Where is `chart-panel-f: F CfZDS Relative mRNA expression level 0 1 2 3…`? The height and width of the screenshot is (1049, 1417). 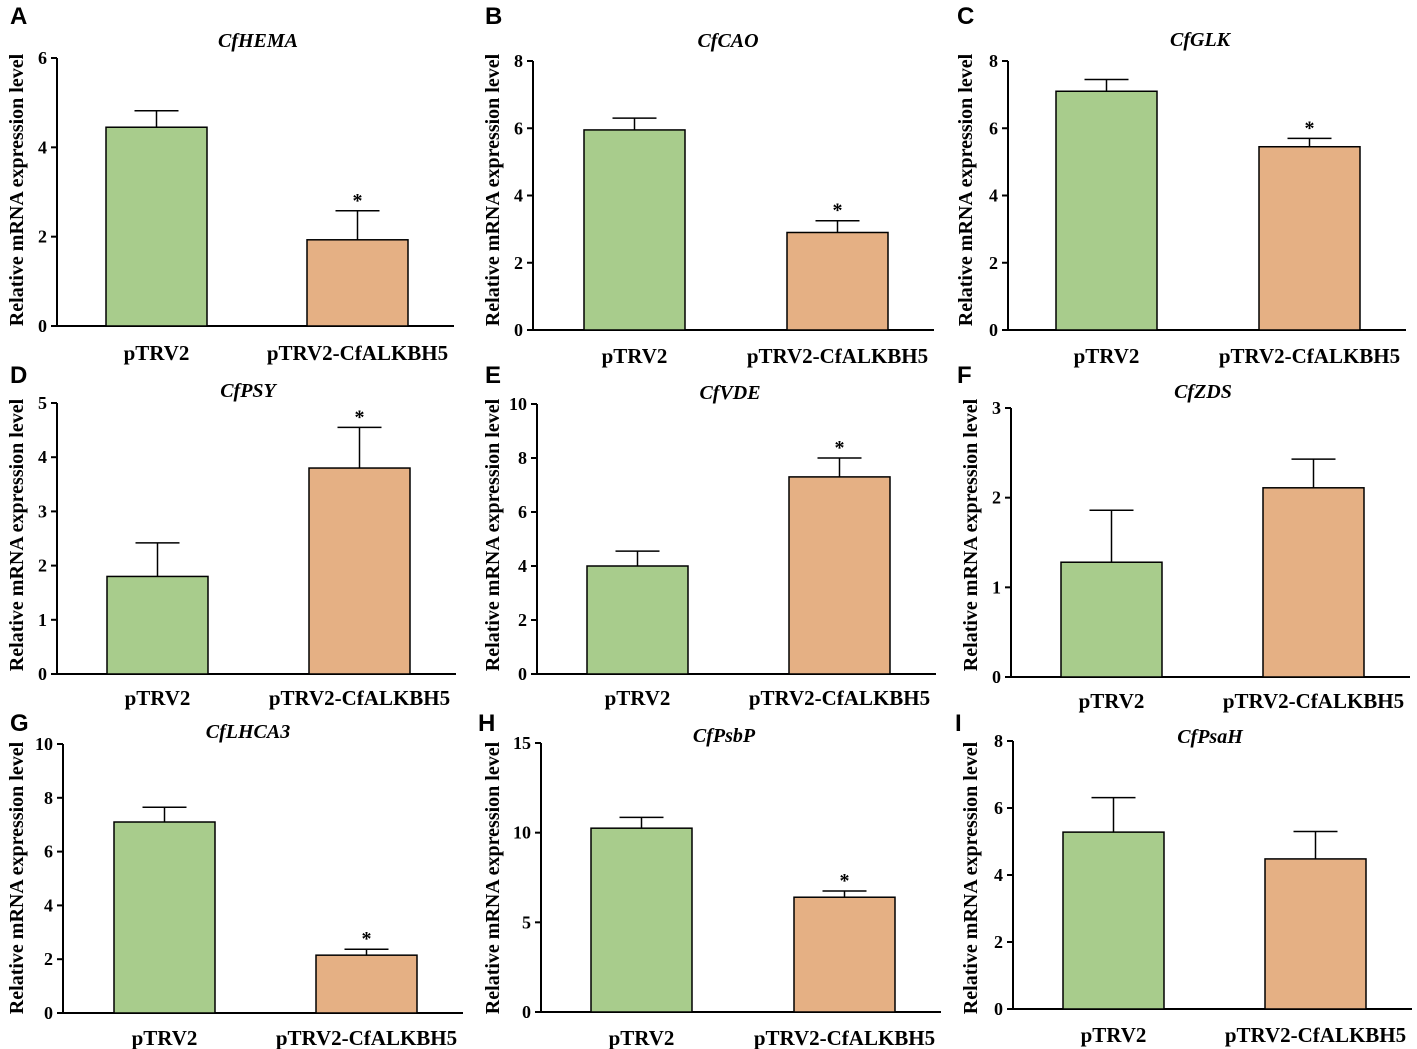 chart-panel-f: F CfZDS Relative mRNA expression level 0 1 2 3… is located at coordinates (1183, 537).